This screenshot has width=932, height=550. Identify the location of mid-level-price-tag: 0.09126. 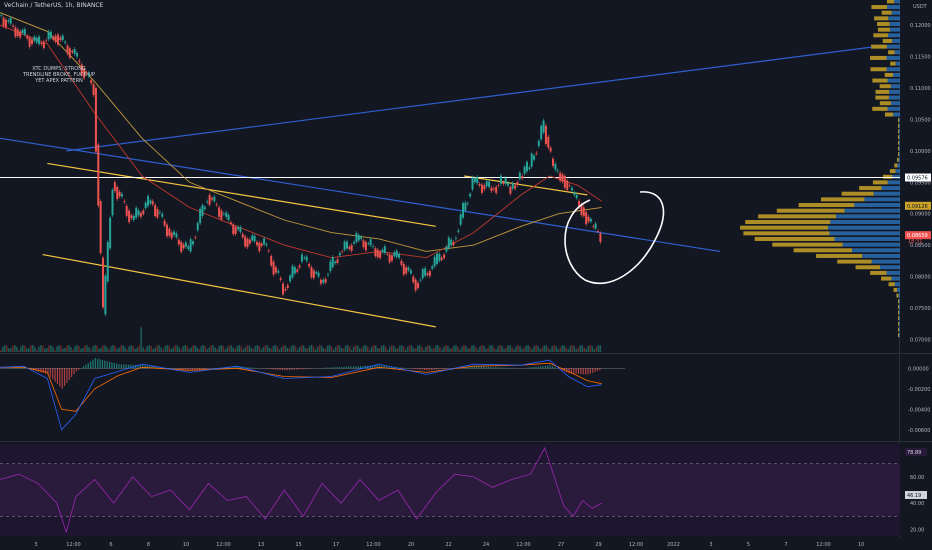
(917, 207).